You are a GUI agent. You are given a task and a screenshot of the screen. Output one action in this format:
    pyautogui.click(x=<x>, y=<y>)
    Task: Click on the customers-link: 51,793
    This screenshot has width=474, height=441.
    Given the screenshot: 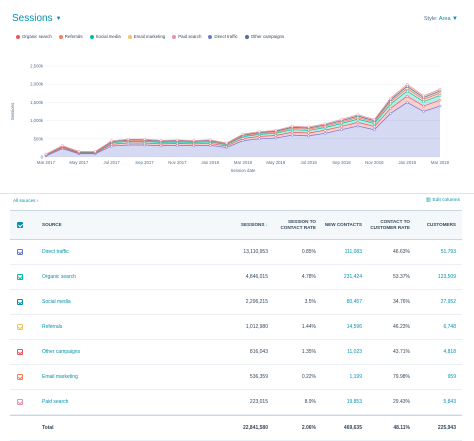 What is the action you would take?
    pyautogui.click(x=448, y=252)
    